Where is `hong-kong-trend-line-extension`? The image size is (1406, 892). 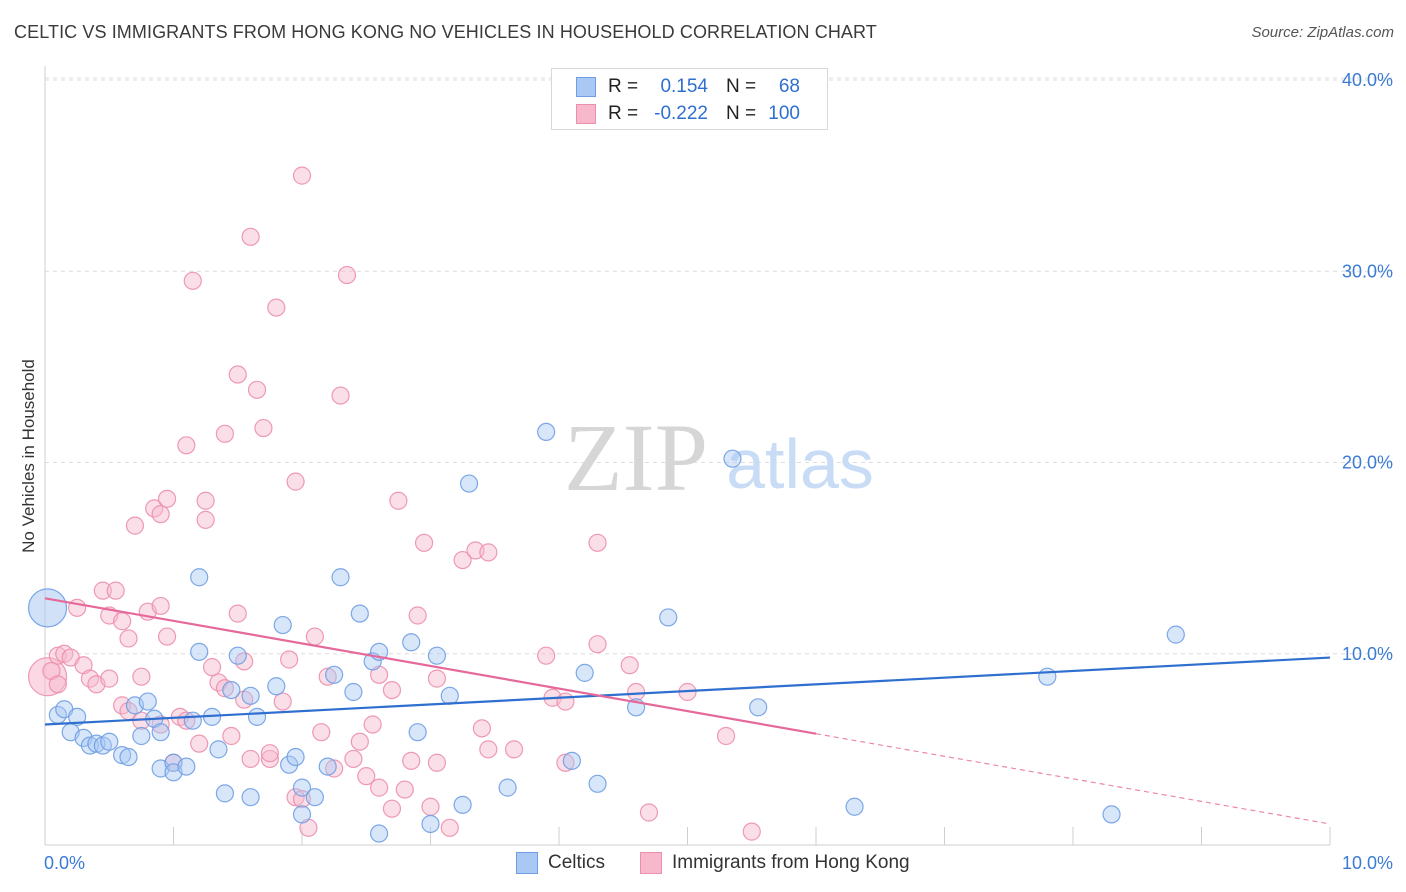 hong-kong-trend-line-extension is located at coordinates (1073, 779).